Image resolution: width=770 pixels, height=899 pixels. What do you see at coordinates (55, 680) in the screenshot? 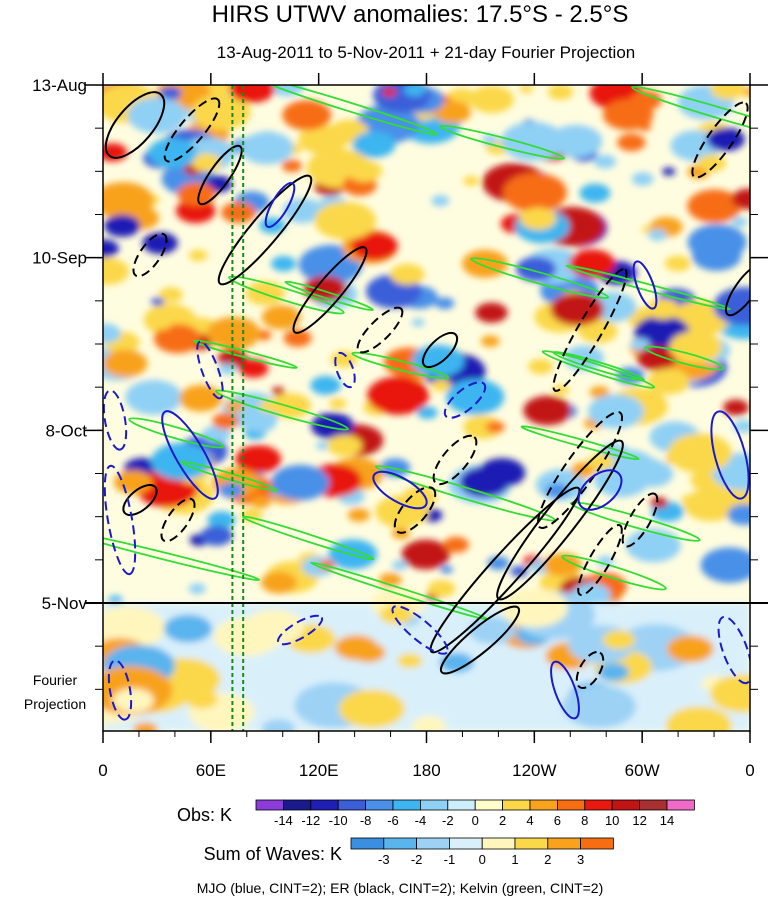
I see `projection-label-line1: Fourier` at bounding box center [55, 680].